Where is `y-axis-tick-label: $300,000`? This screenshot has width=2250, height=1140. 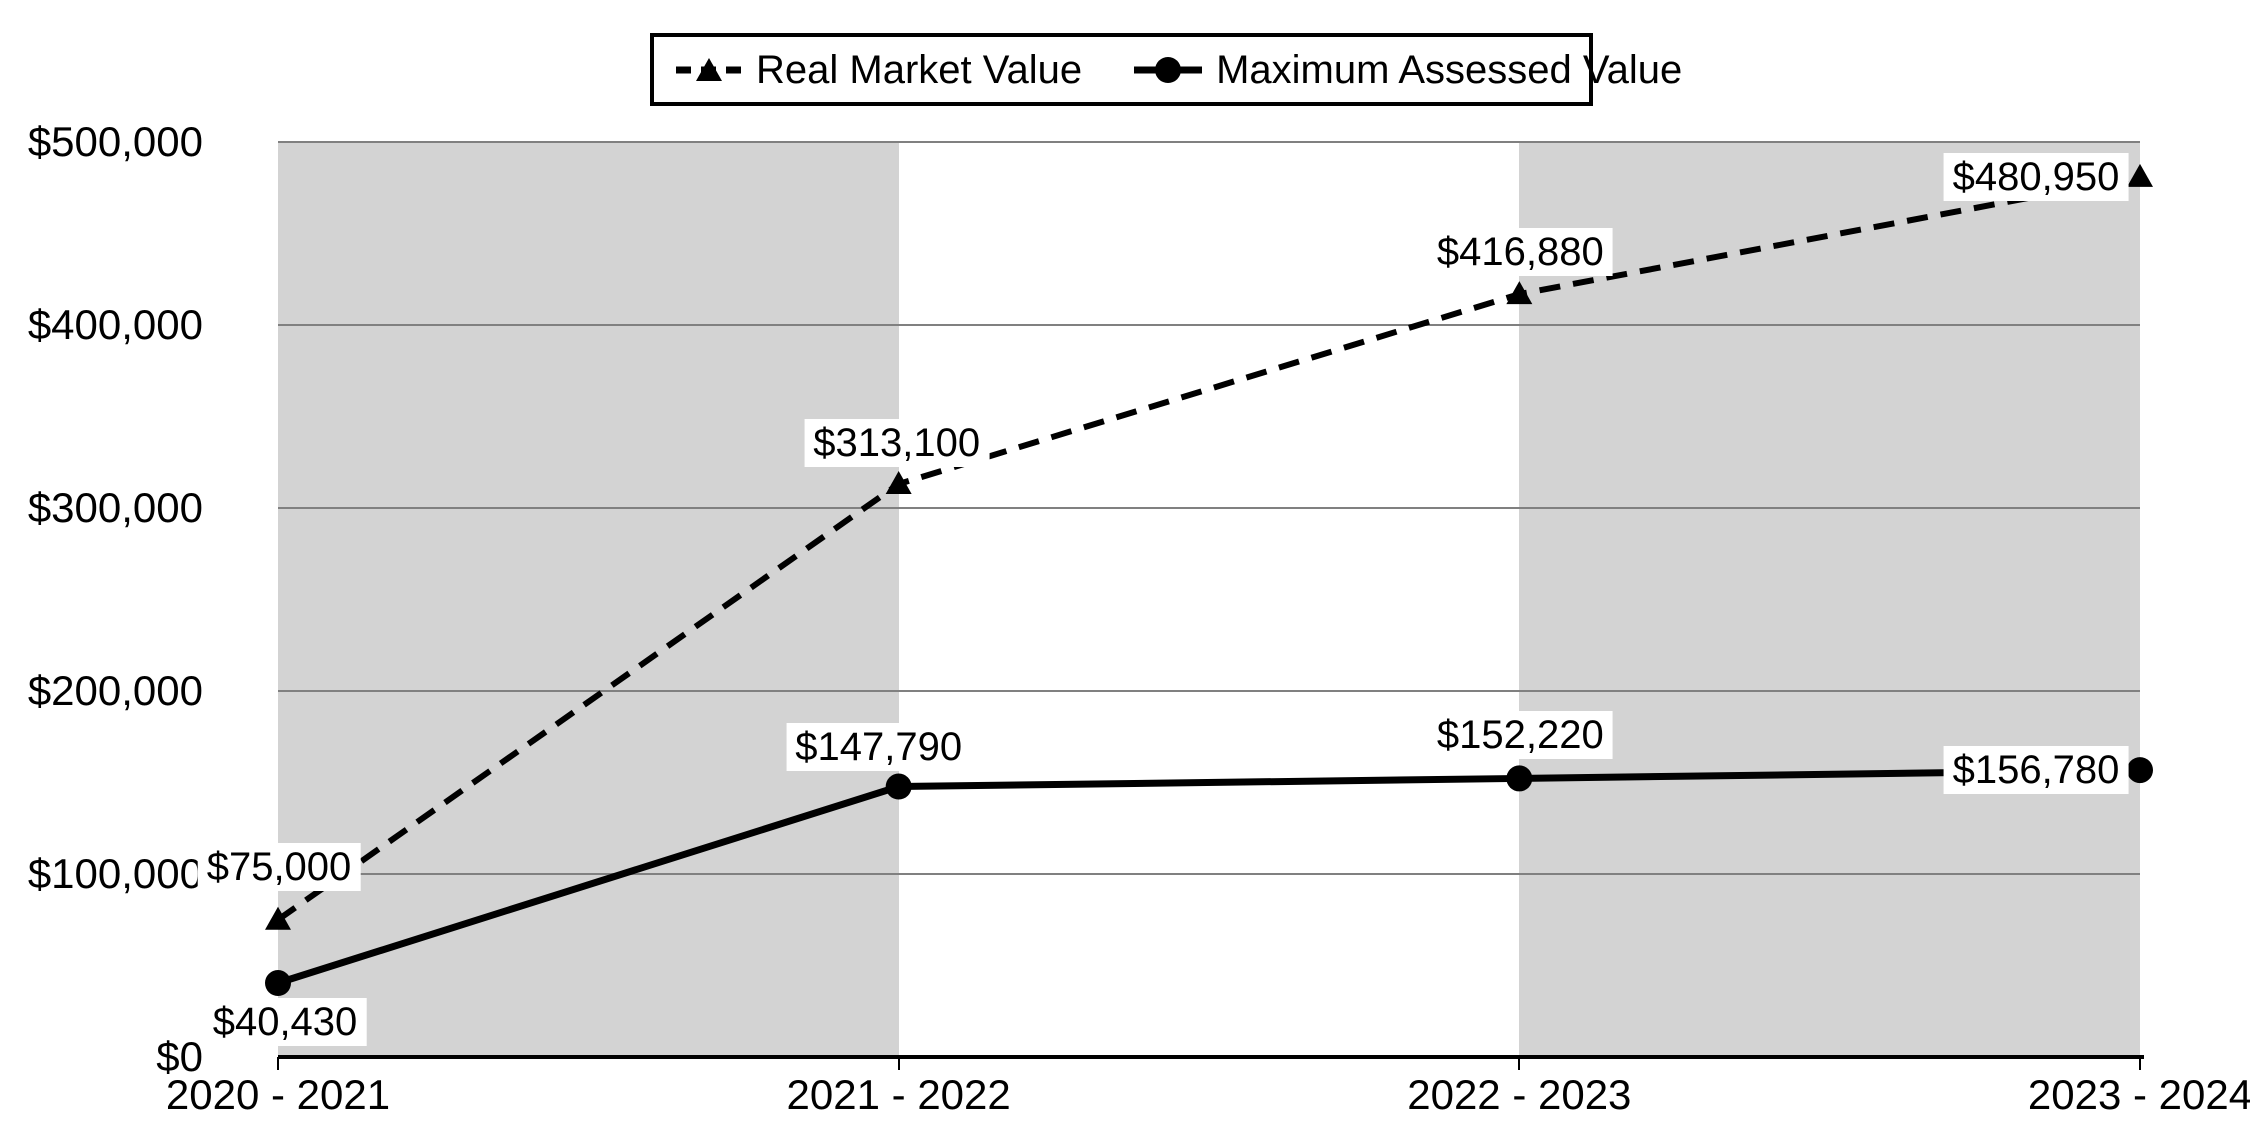 y-axis-tick-label: $300,000 is located at coordinates (115, 507).